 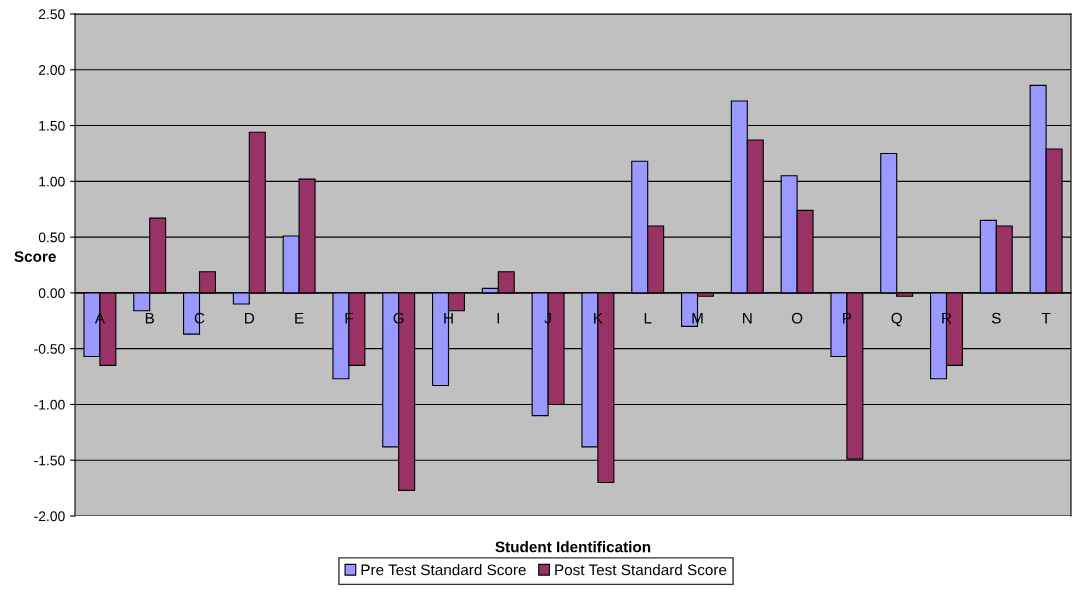 I want to click on x-tick-label: N, so click(x=747, y=318).